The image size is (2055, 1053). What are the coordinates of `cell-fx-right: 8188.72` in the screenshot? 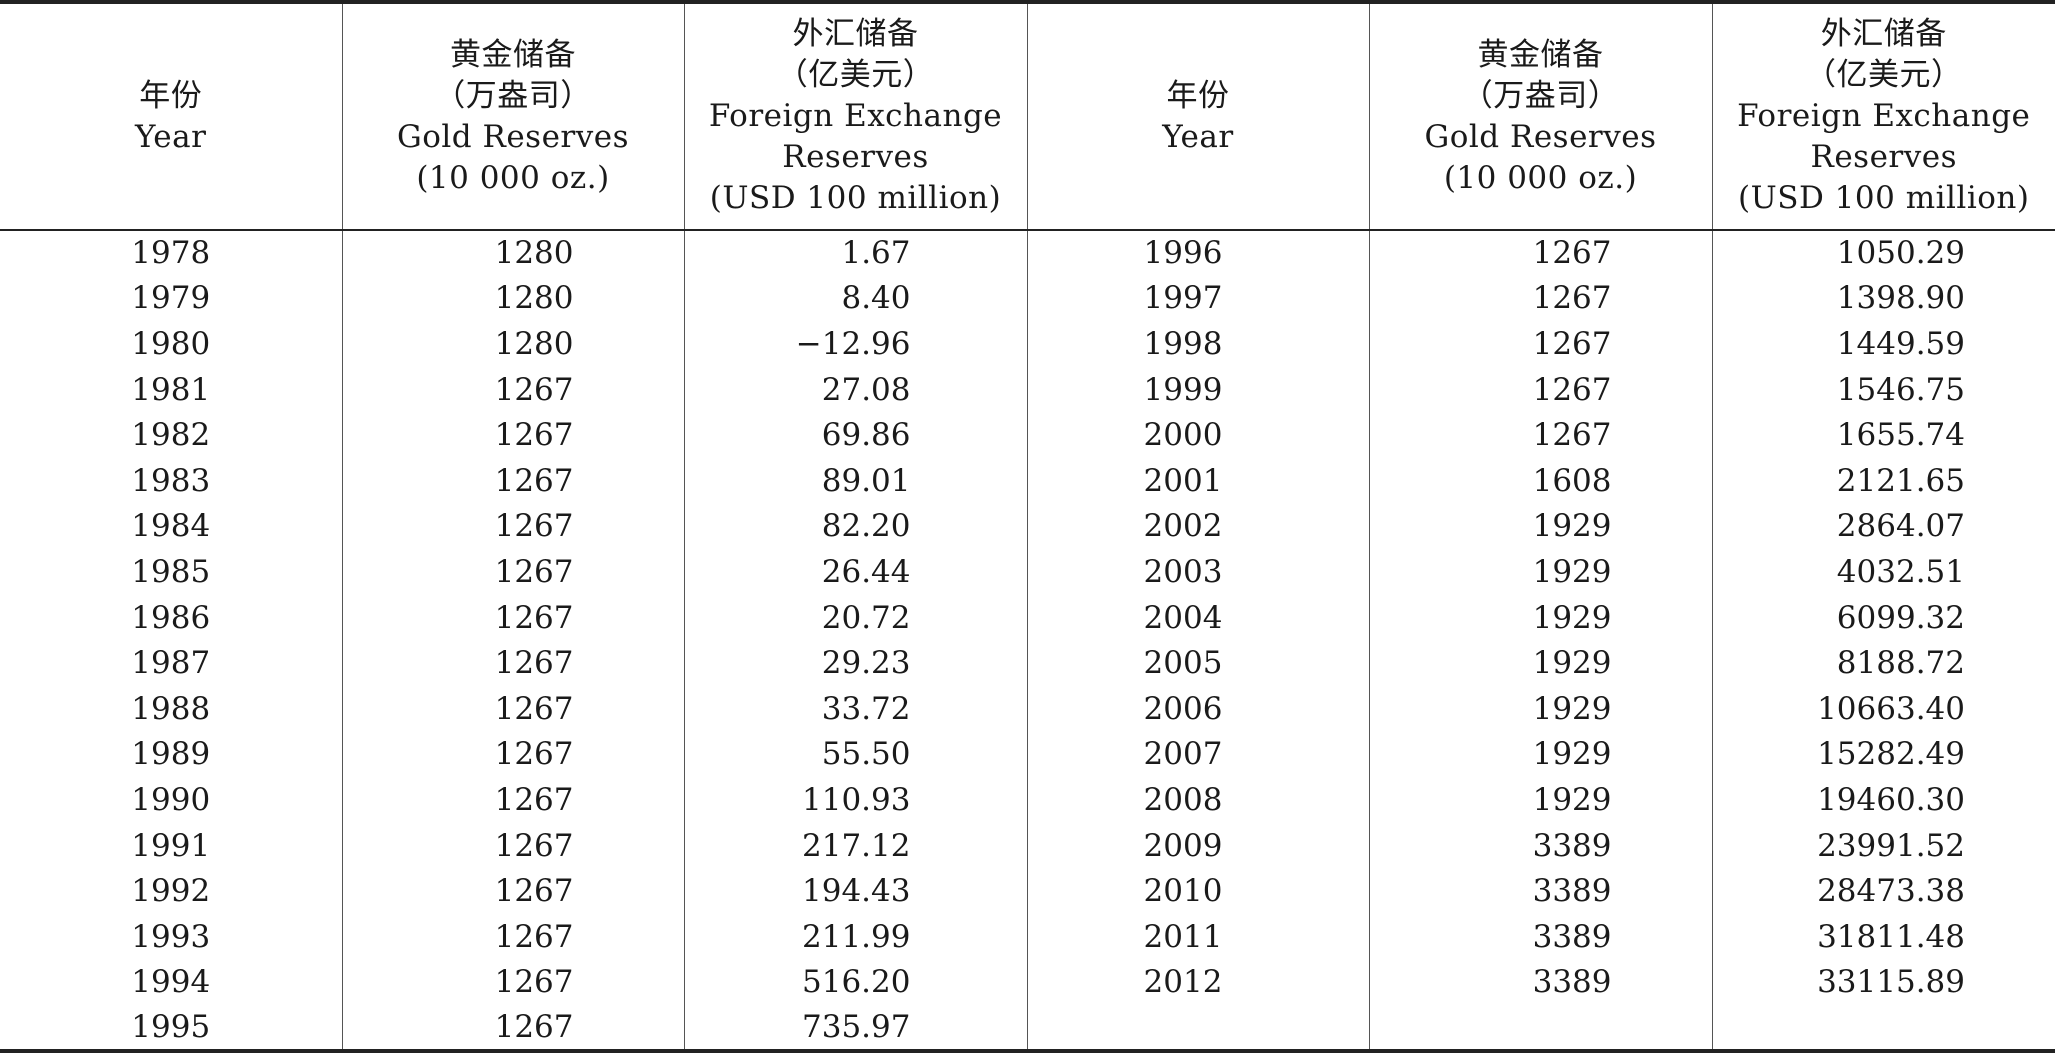 It's located at (1883, 663).